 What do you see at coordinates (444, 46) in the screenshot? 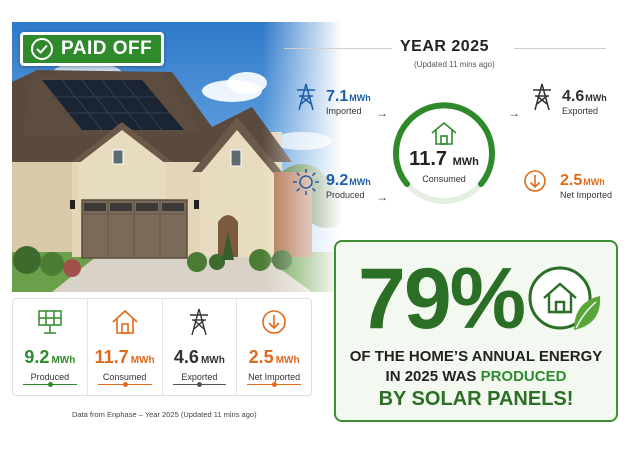
I see `year-title: YEAR 2025` at bounding box center [444, 46].